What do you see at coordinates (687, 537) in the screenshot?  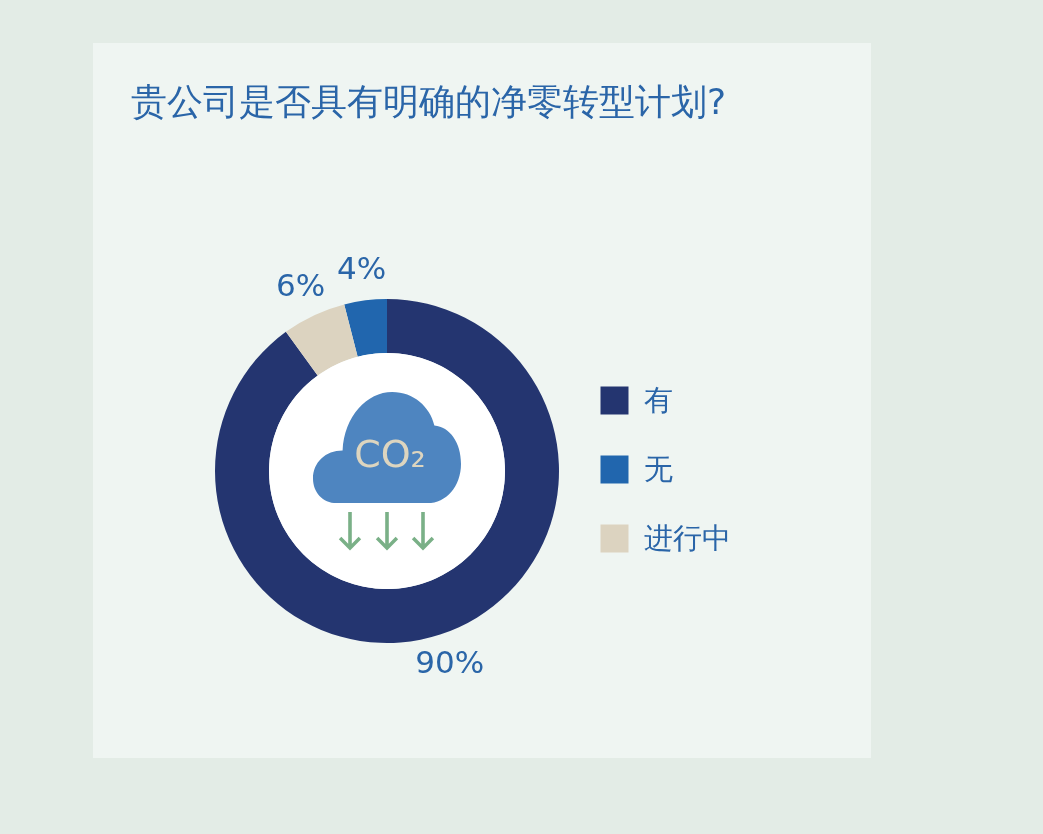 I see `legend-label: 进行中` at bounding box center [687, 537].